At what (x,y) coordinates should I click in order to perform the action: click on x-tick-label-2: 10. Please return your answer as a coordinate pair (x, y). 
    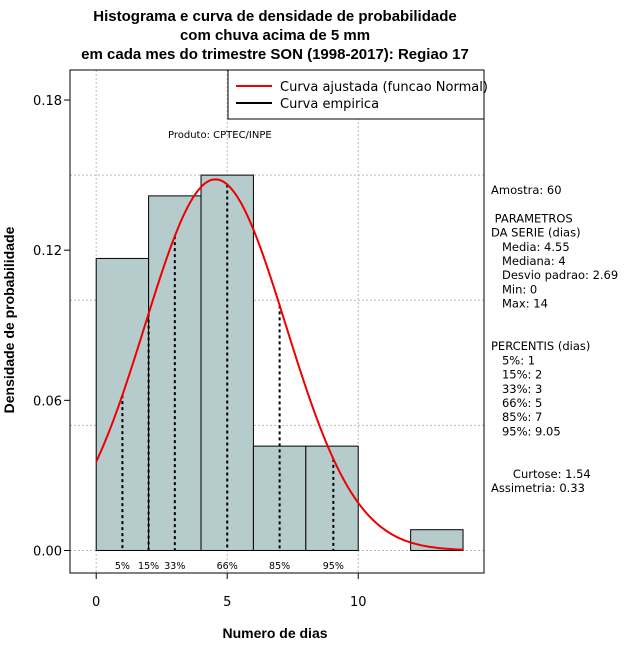
    Looking at the image, I should click on (358, 602).